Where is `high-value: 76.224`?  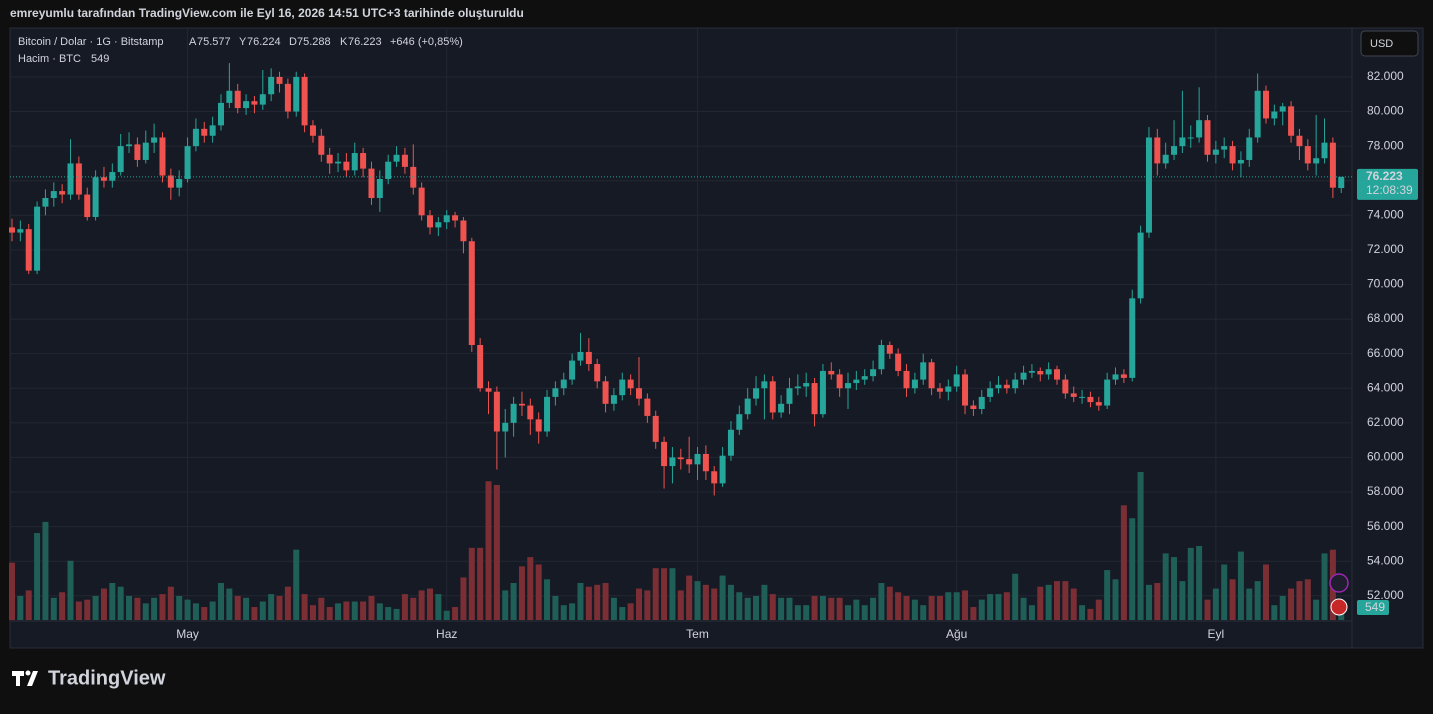
high-value: 76.224 is located at coordinates (264, 42).